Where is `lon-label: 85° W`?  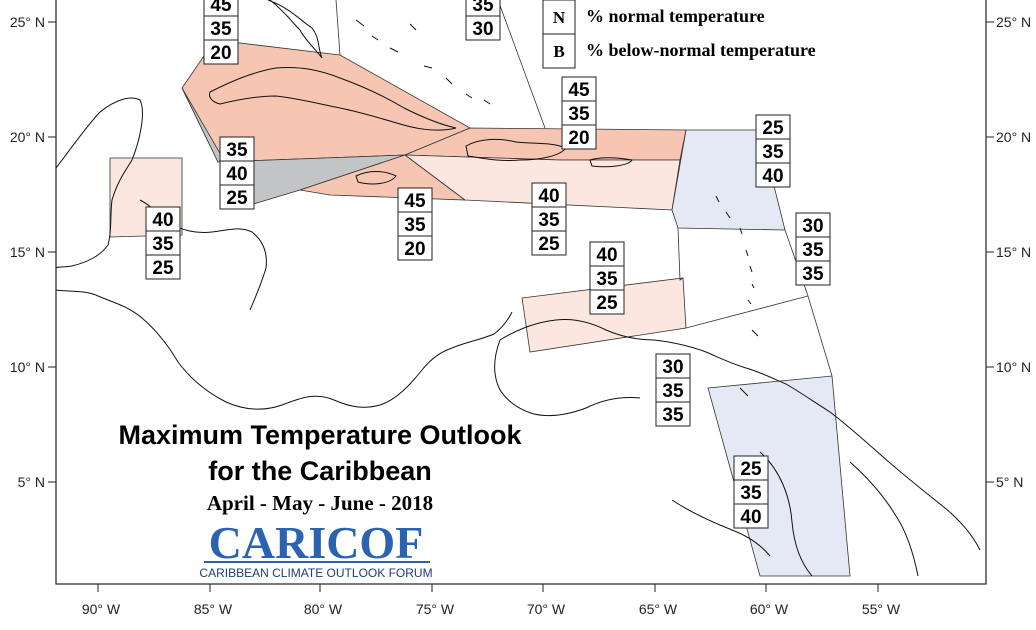
lon-label: 85° W is located at coordinates (213, 609).